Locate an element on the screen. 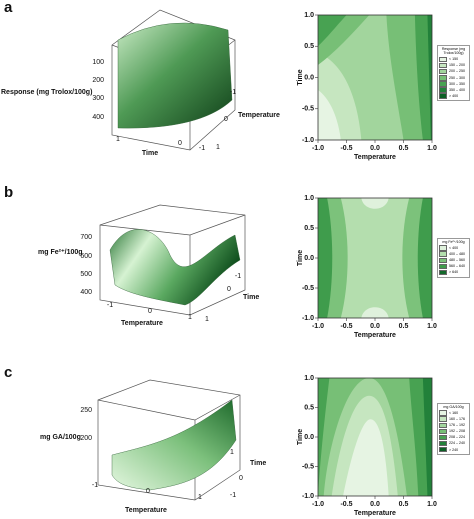  legend-entry: 160 – 176 is located at coordinates (453, 419).